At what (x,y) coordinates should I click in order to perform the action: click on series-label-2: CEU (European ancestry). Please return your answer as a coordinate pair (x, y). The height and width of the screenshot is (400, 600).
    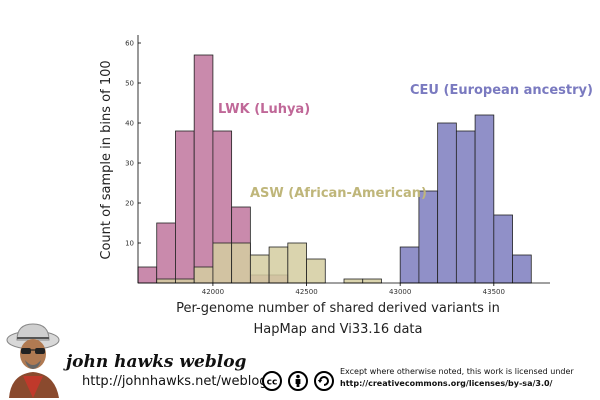
    Looking at the image, I should click on (501, 90).